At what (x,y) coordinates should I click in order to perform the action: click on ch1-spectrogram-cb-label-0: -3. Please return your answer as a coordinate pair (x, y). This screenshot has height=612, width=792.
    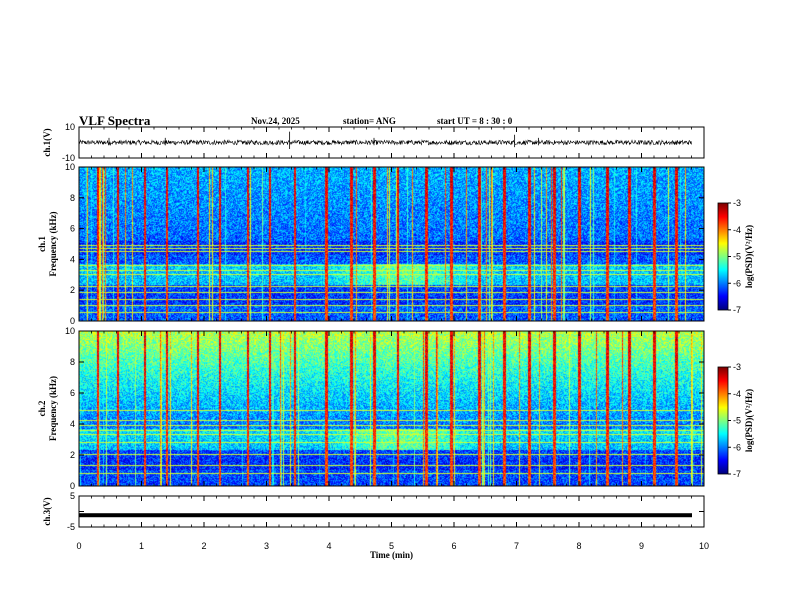
    Looking at the image, I should click on (737, 203).